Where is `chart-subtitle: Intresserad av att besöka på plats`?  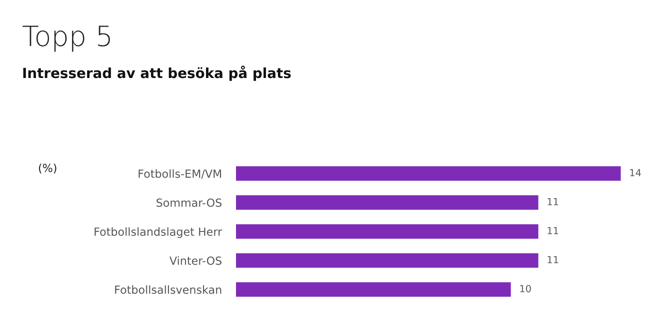
chart-subtitle: Intresserad av att besöka på plats is located at coordinates (157, 73).